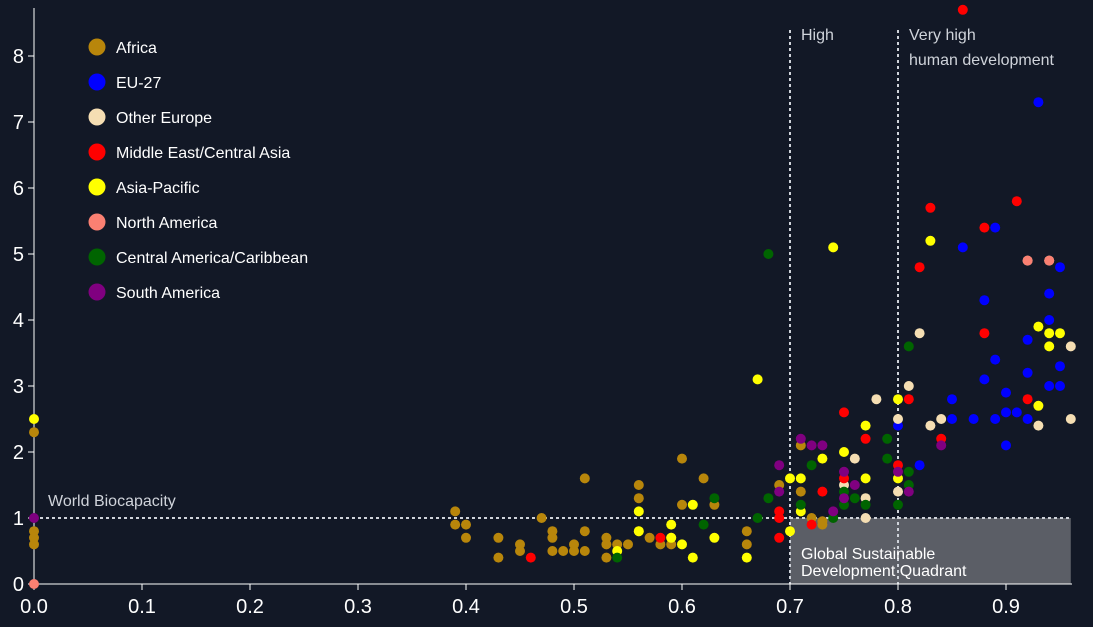 This screenshot has width=1093, height=627. What do you see at coordinates (982, 60) in the screenshot?
I see `very-high-development-label-line2: human development` at bounding box center [982, 60].